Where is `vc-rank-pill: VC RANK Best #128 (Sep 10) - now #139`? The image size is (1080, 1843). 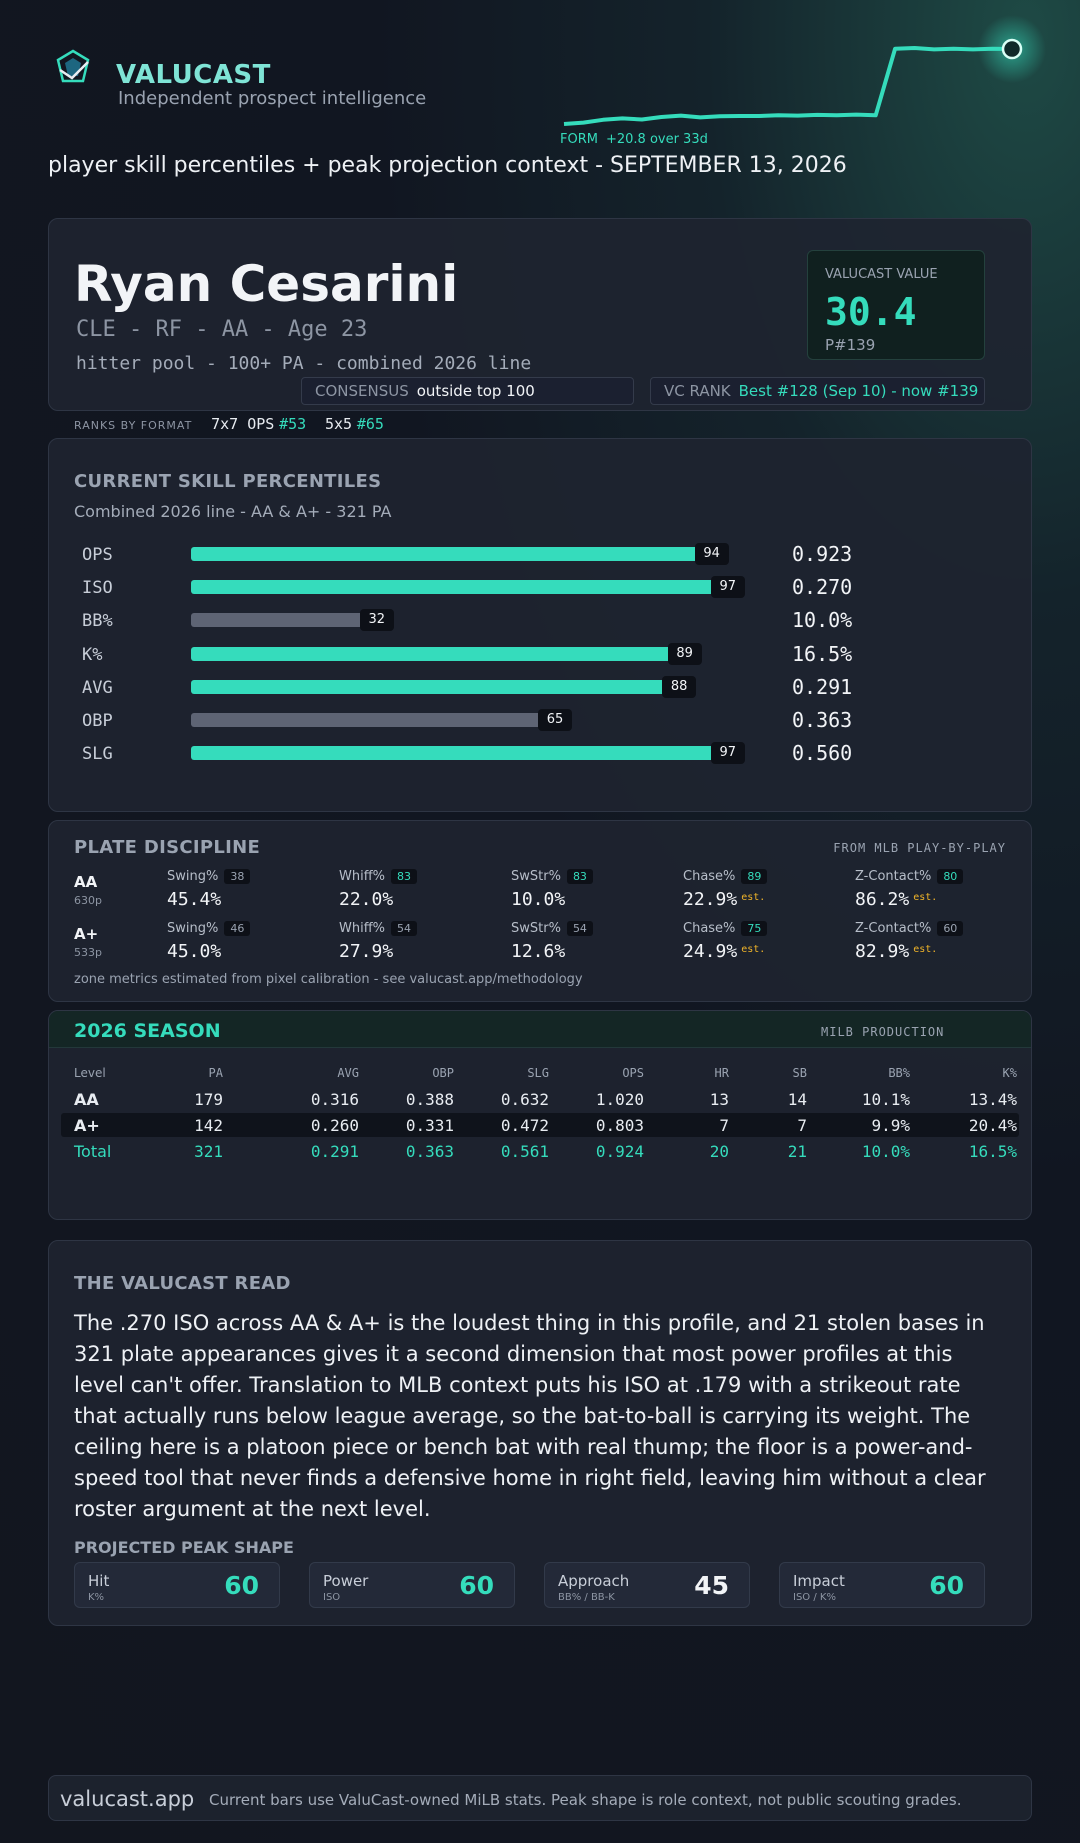 vc-rank-pill: VC RANK Best #128 (Sep 10) - now #139 is located at coordinates (817, 391).